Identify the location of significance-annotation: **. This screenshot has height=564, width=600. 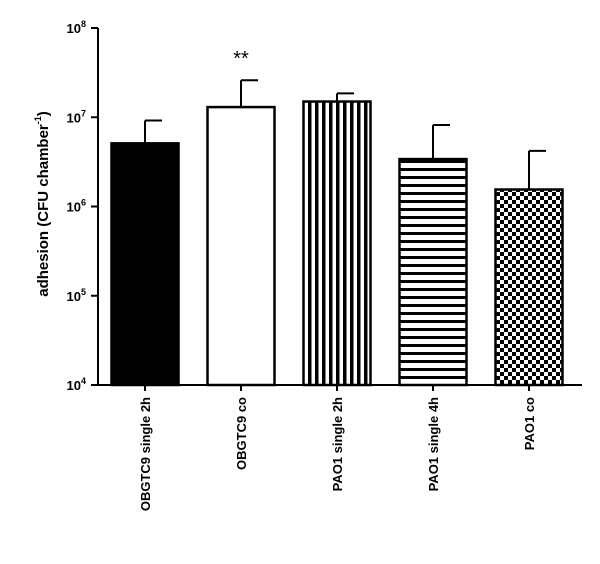
(241, 59).